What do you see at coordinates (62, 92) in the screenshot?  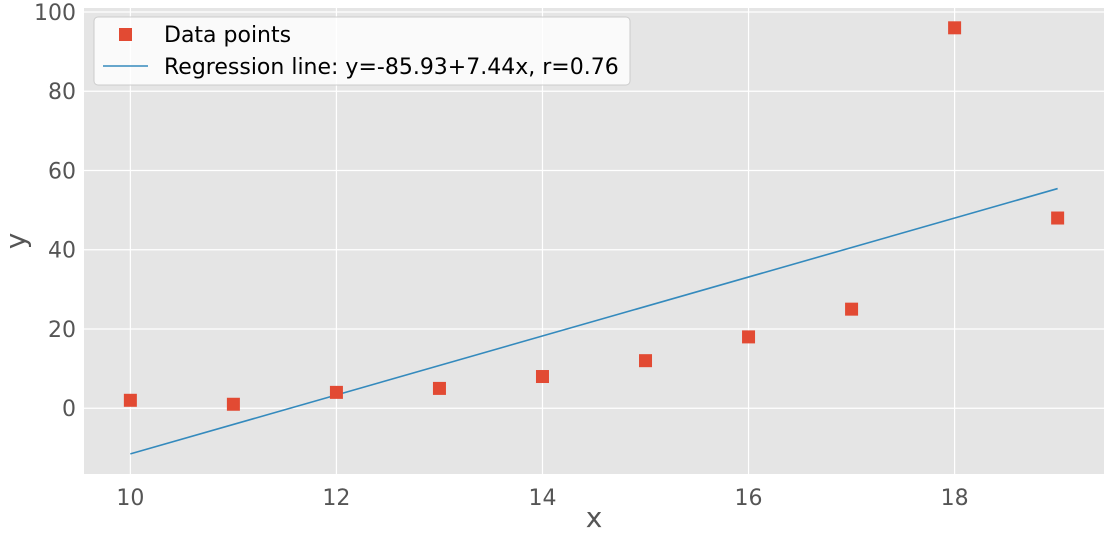 I see `y-tick-label: 80` at bounding box center [62, 92].